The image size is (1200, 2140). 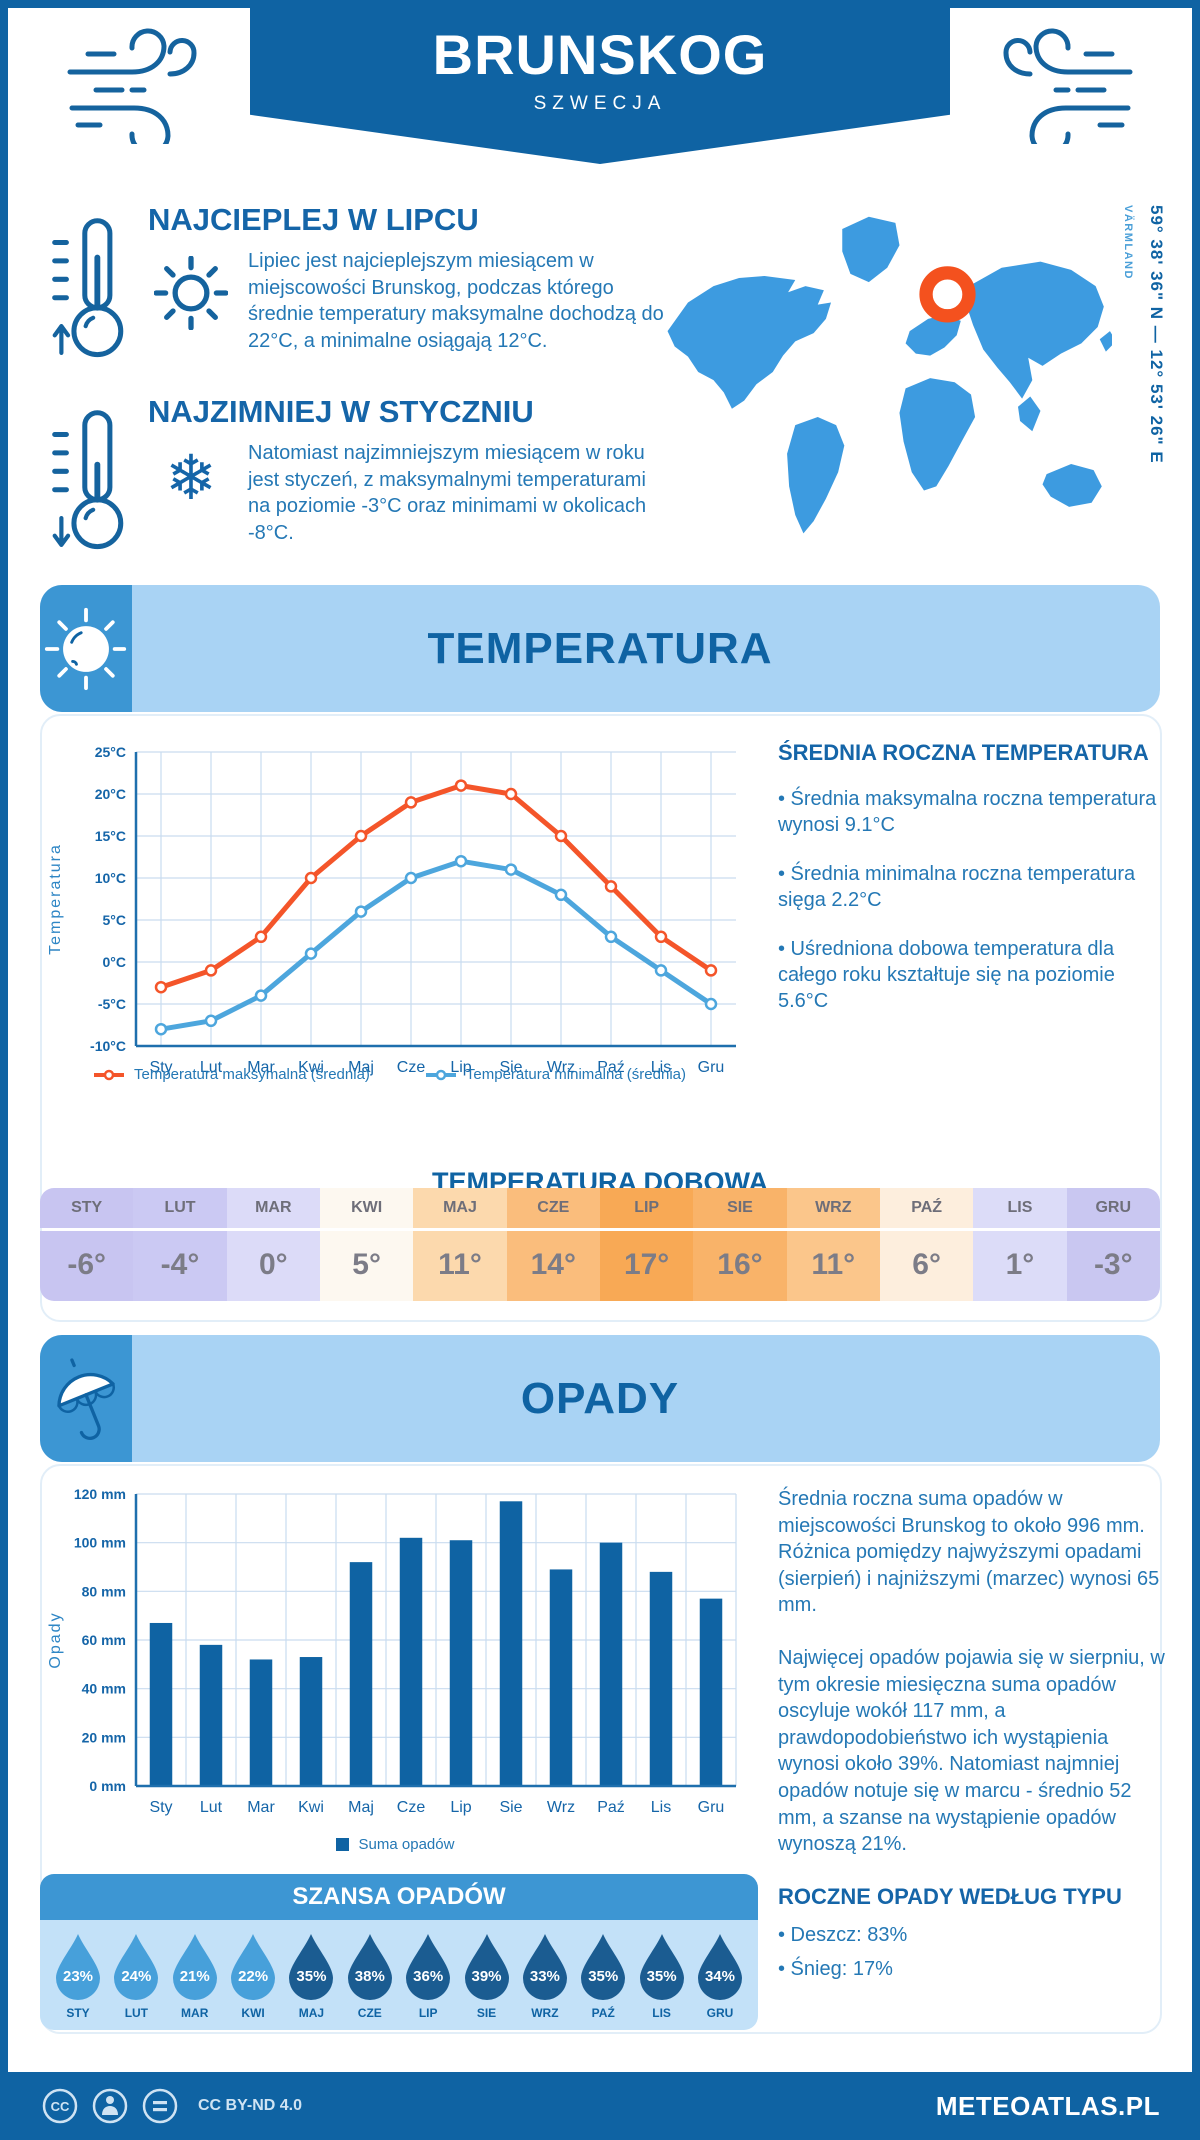 What do you see at coordinates (553, 1208) in the screenshot?
I see `month-header-cell: CZE` at bounding box center [553, 1208].